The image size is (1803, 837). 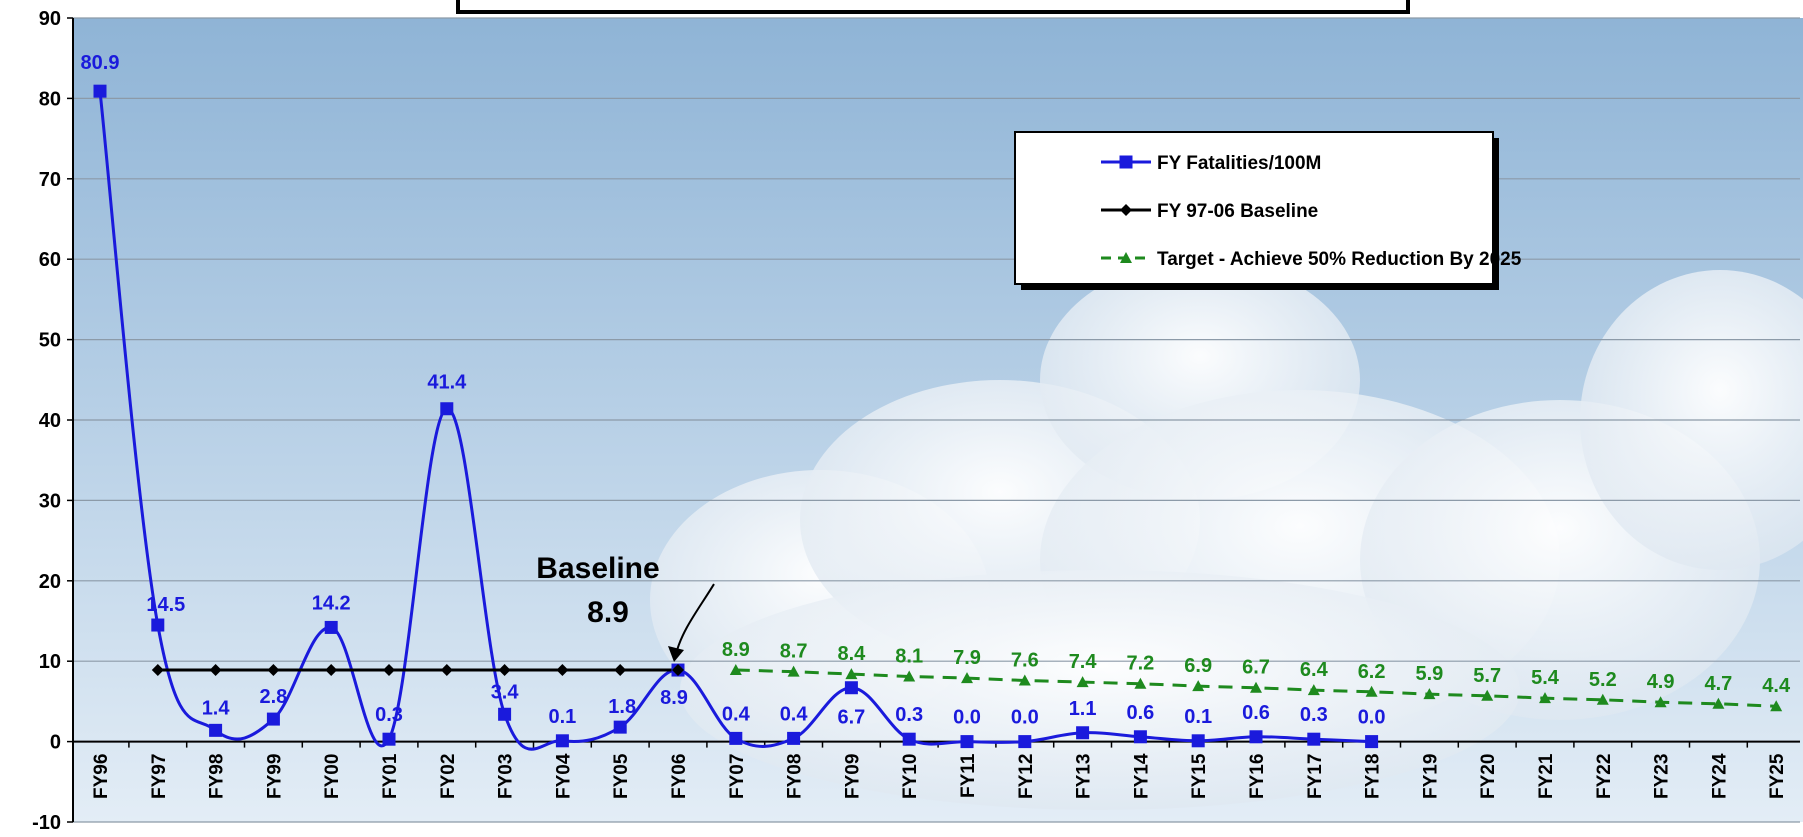 I want to click on x-tick-label: FY03, so click(x=506, y=776).